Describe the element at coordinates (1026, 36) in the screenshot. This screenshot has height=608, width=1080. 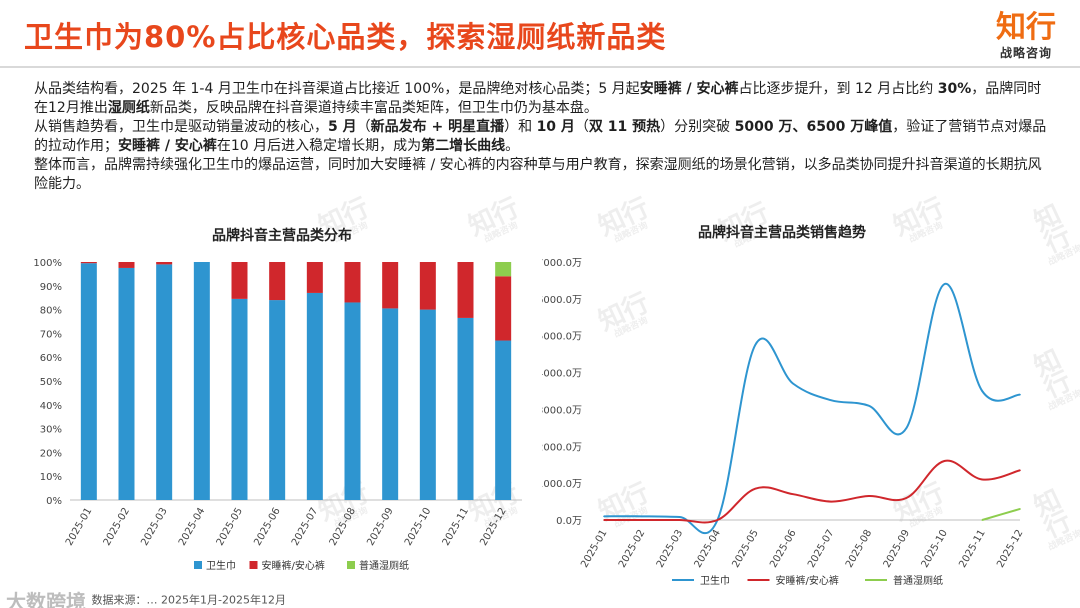
I see `brand-logo: 知行 战略咨询` at that location.